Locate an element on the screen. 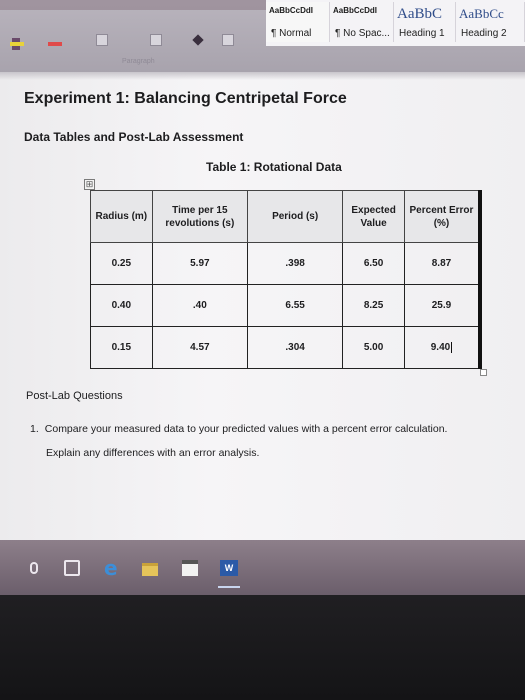  table-cell: .398 is located at coordinates (295, 263).